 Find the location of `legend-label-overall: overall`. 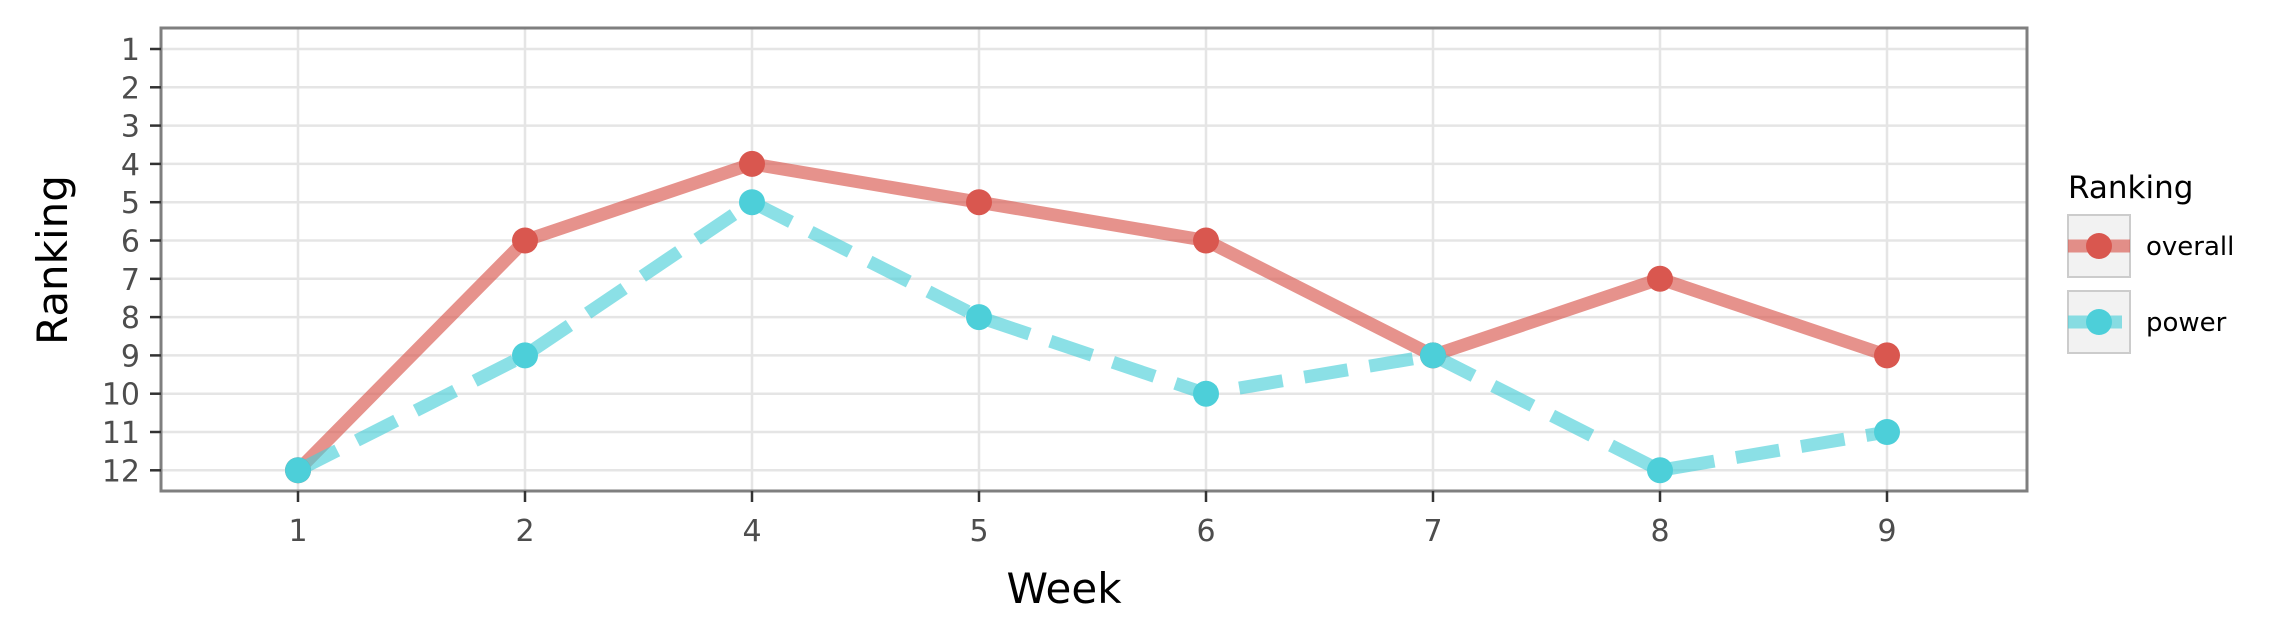

legend-label-overall: overall is located at coordinates (2190, 247).